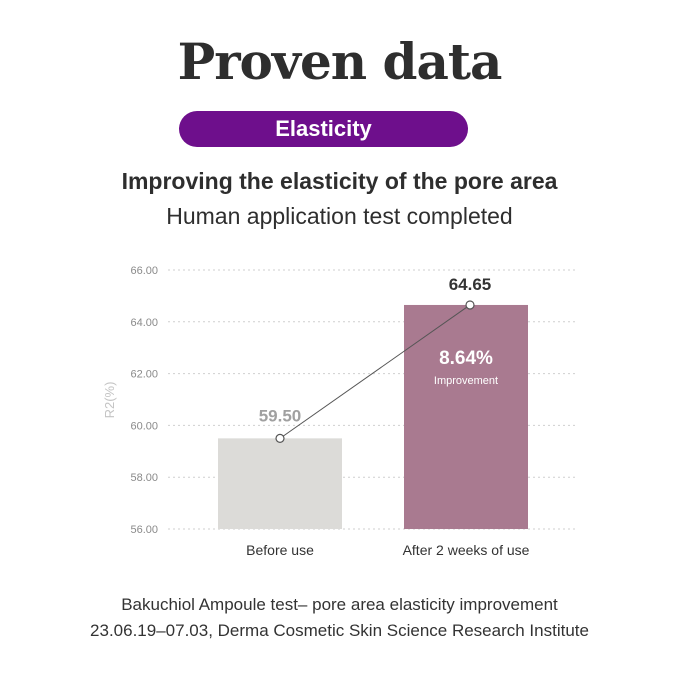 The image size is (679, 679). I want to click on category-badge: Elasticity, so click(323, 129).